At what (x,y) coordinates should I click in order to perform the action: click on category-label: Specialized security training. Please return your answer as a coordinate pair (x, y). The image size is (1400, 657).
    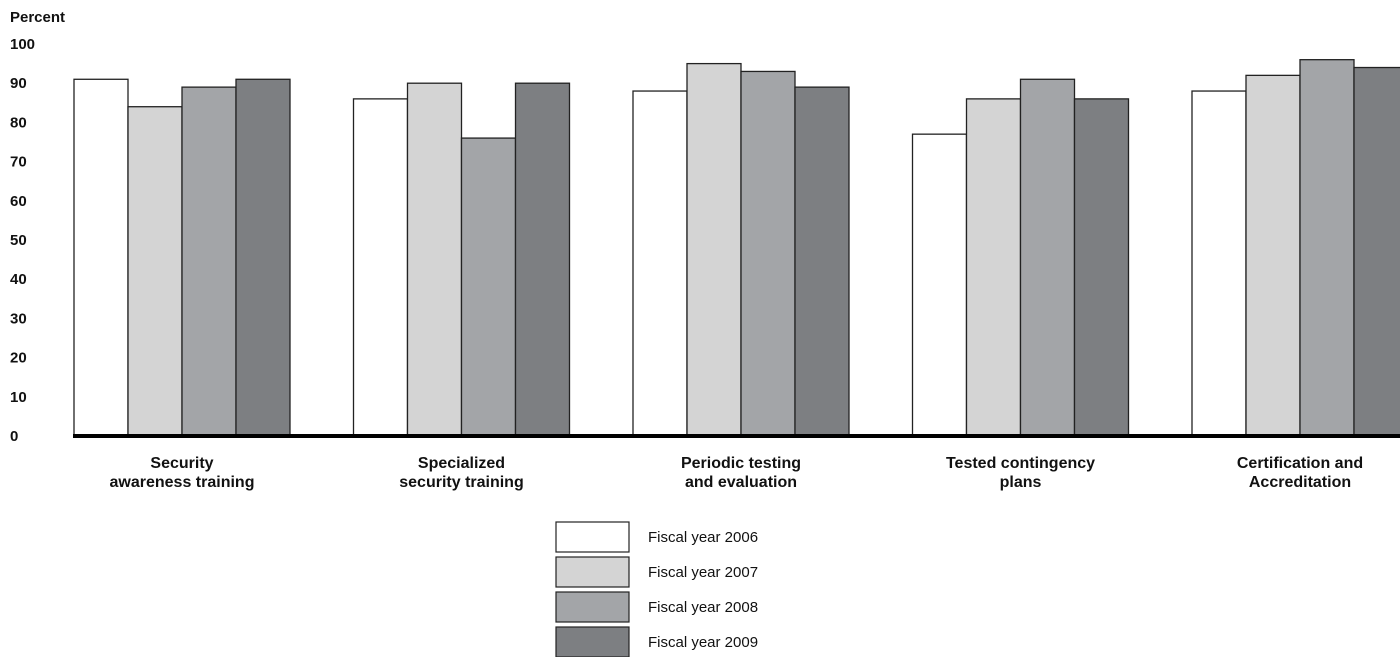
    Looking at the image, I should click on (461, 473).